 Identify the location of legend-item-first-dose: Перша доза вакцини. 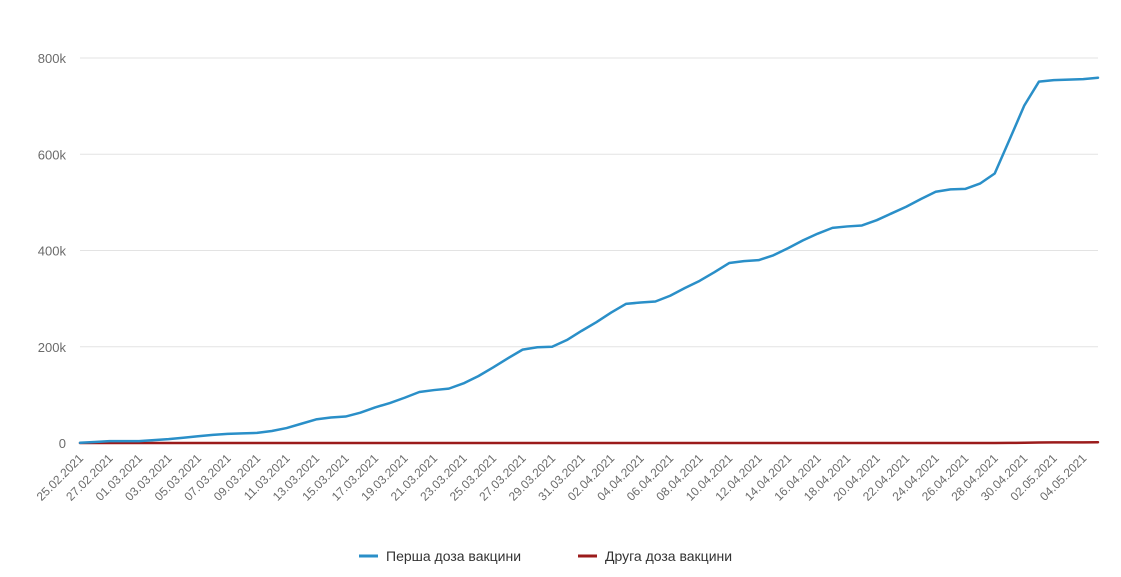
(440, 556).